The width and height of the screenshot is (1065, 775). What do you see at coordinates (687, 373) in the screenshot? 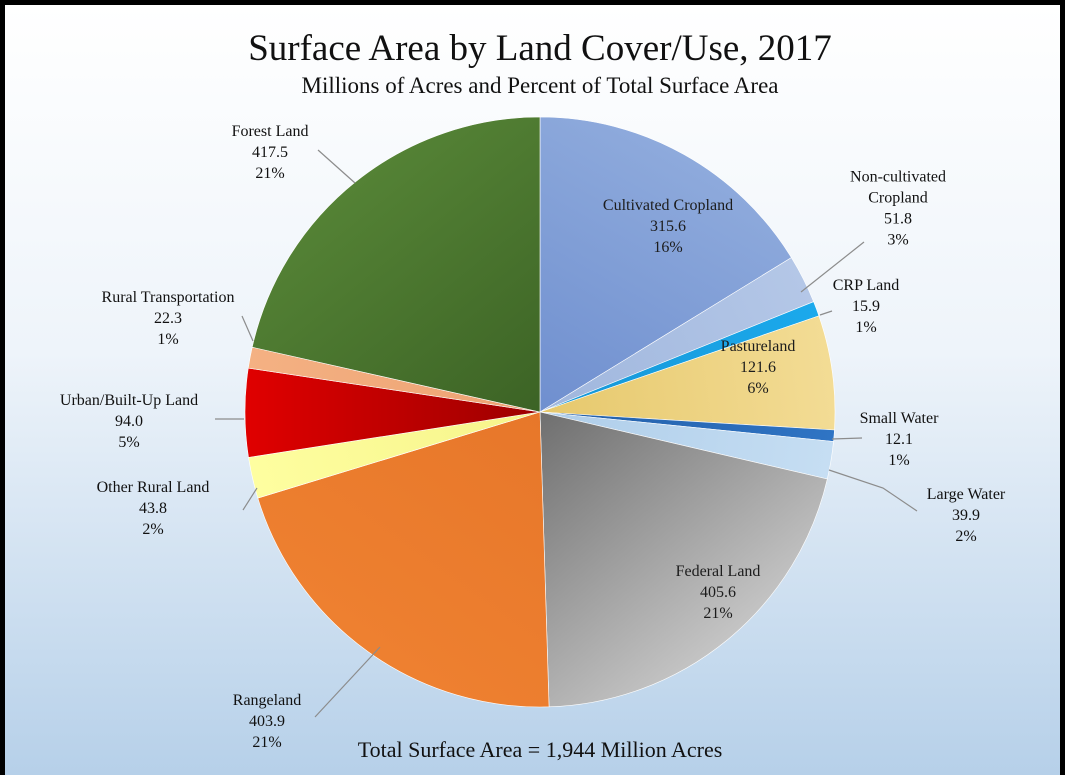
I see `pie-slice-pastureland` at bounding box center [687, 373].